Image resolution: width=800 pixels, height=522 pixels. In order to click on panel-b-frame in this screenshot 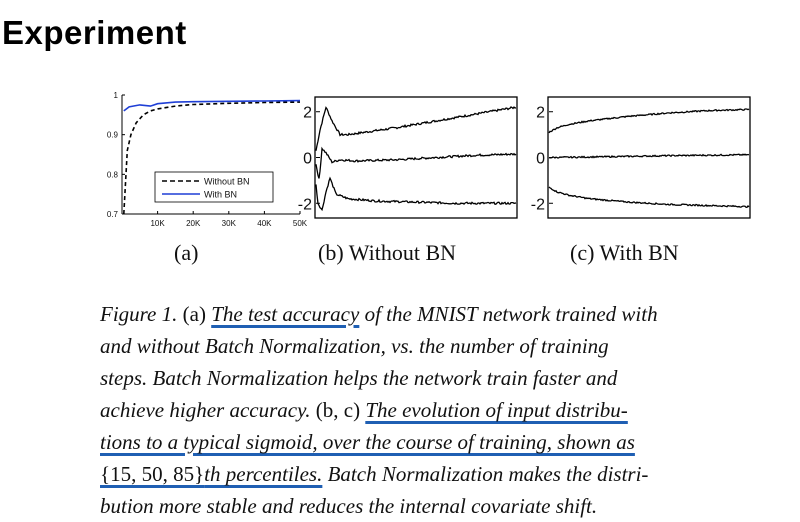, I will do `click(416, 157)`.